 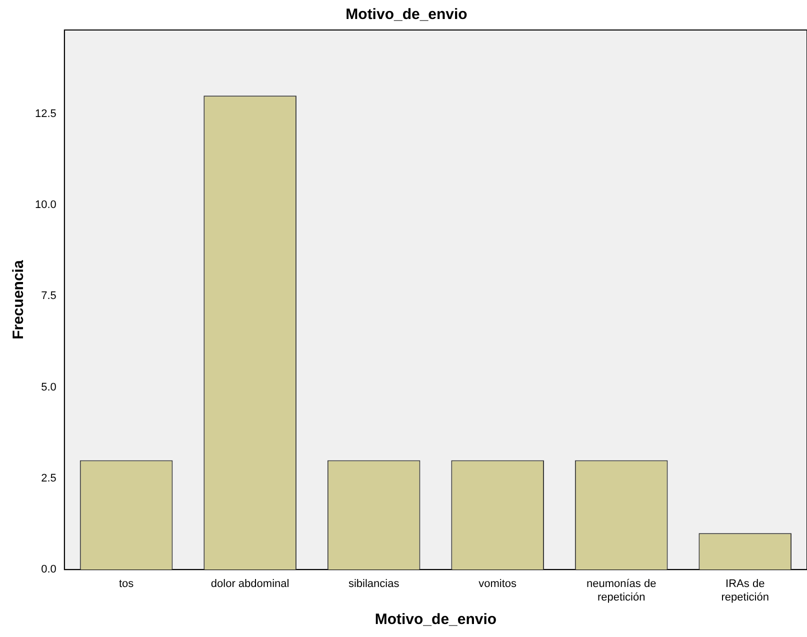 What do you see at coordinates (48, 570) in the screenshot?
I see `y-tick-label: 0.0` at bounding box center [48, 570].